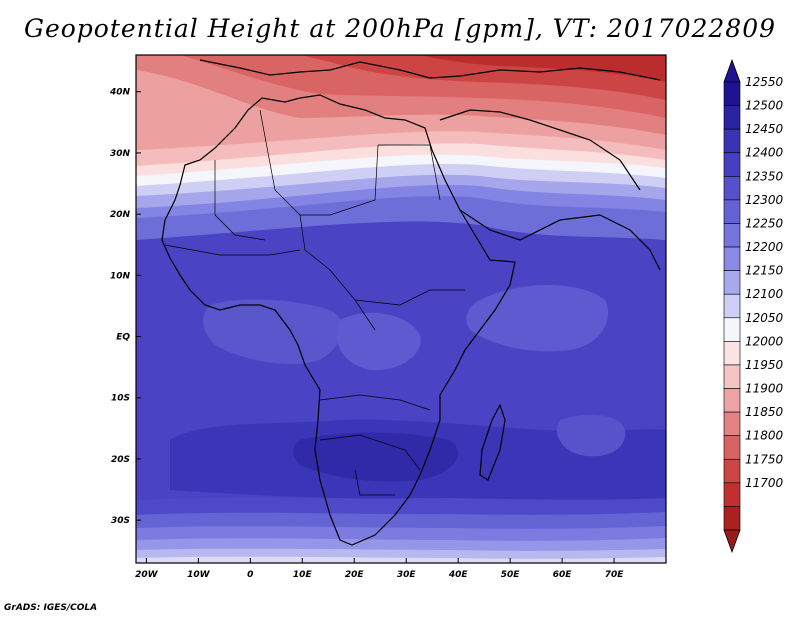 The width and height of the screenshot is (800, 618). Describe the element at coordinates (764, 459) in the screenshot. I see `colorbar-label: 11750` at that location.